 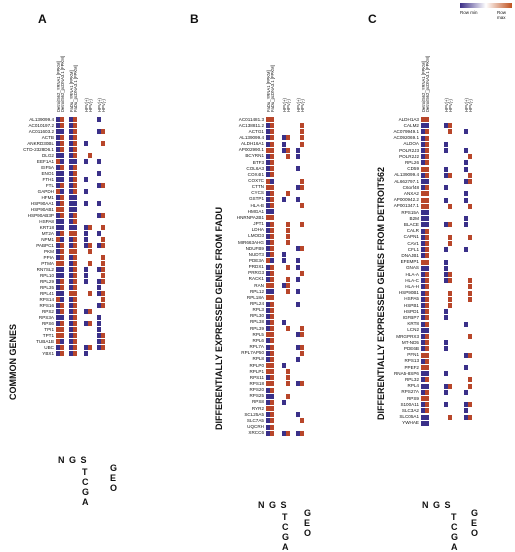 What do you see at coordinates (410, 317) in the screenshot?
I see `gene-label: IGFBP7` at bounding box center [410, 317].